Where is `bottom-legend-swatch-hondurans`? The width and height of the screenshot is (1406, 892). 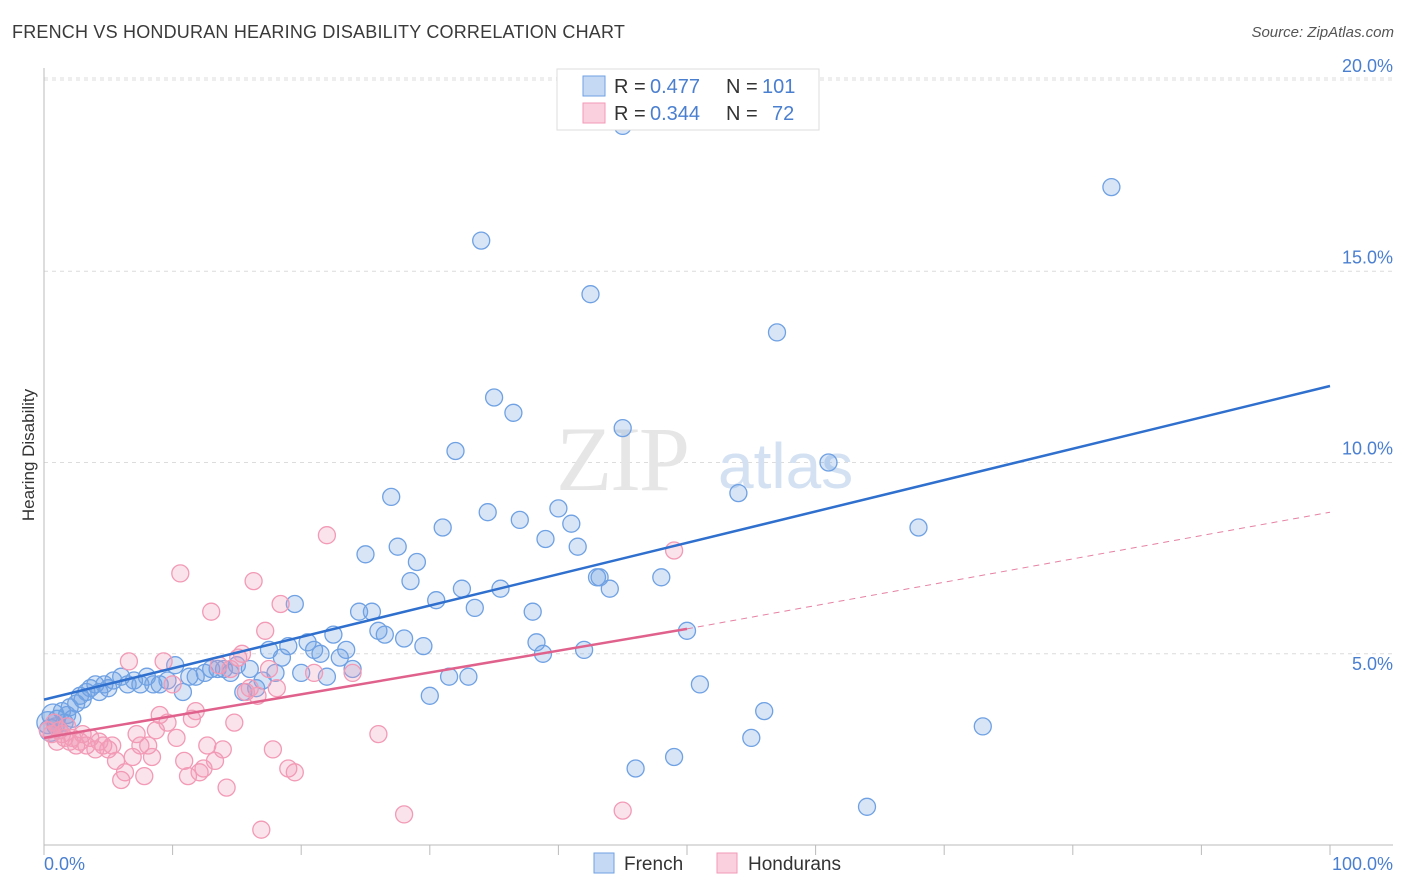
bottom-legend-swatch-hondurans is located at coordinates (727, 863).